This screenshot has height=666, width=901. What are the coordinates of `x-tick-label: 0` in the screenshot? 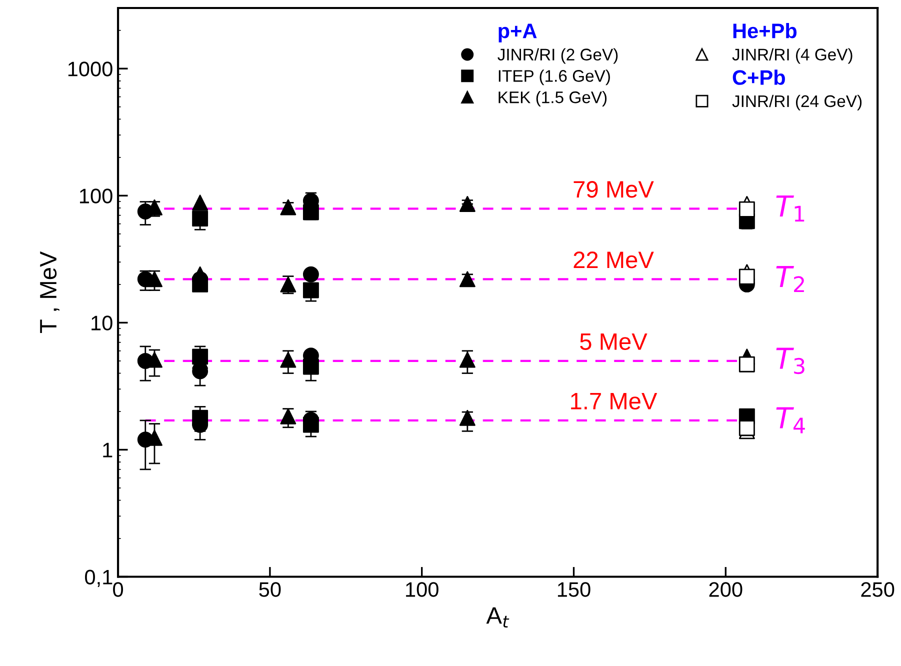 It's located at (118, 589).